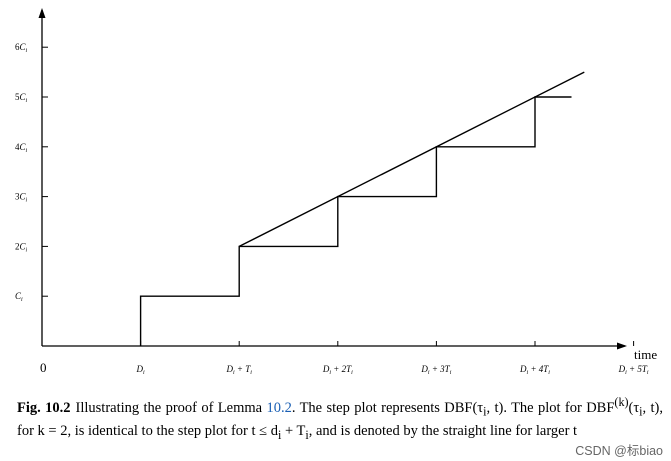  I want to click on caption-sup: (k), so click(621, 402).